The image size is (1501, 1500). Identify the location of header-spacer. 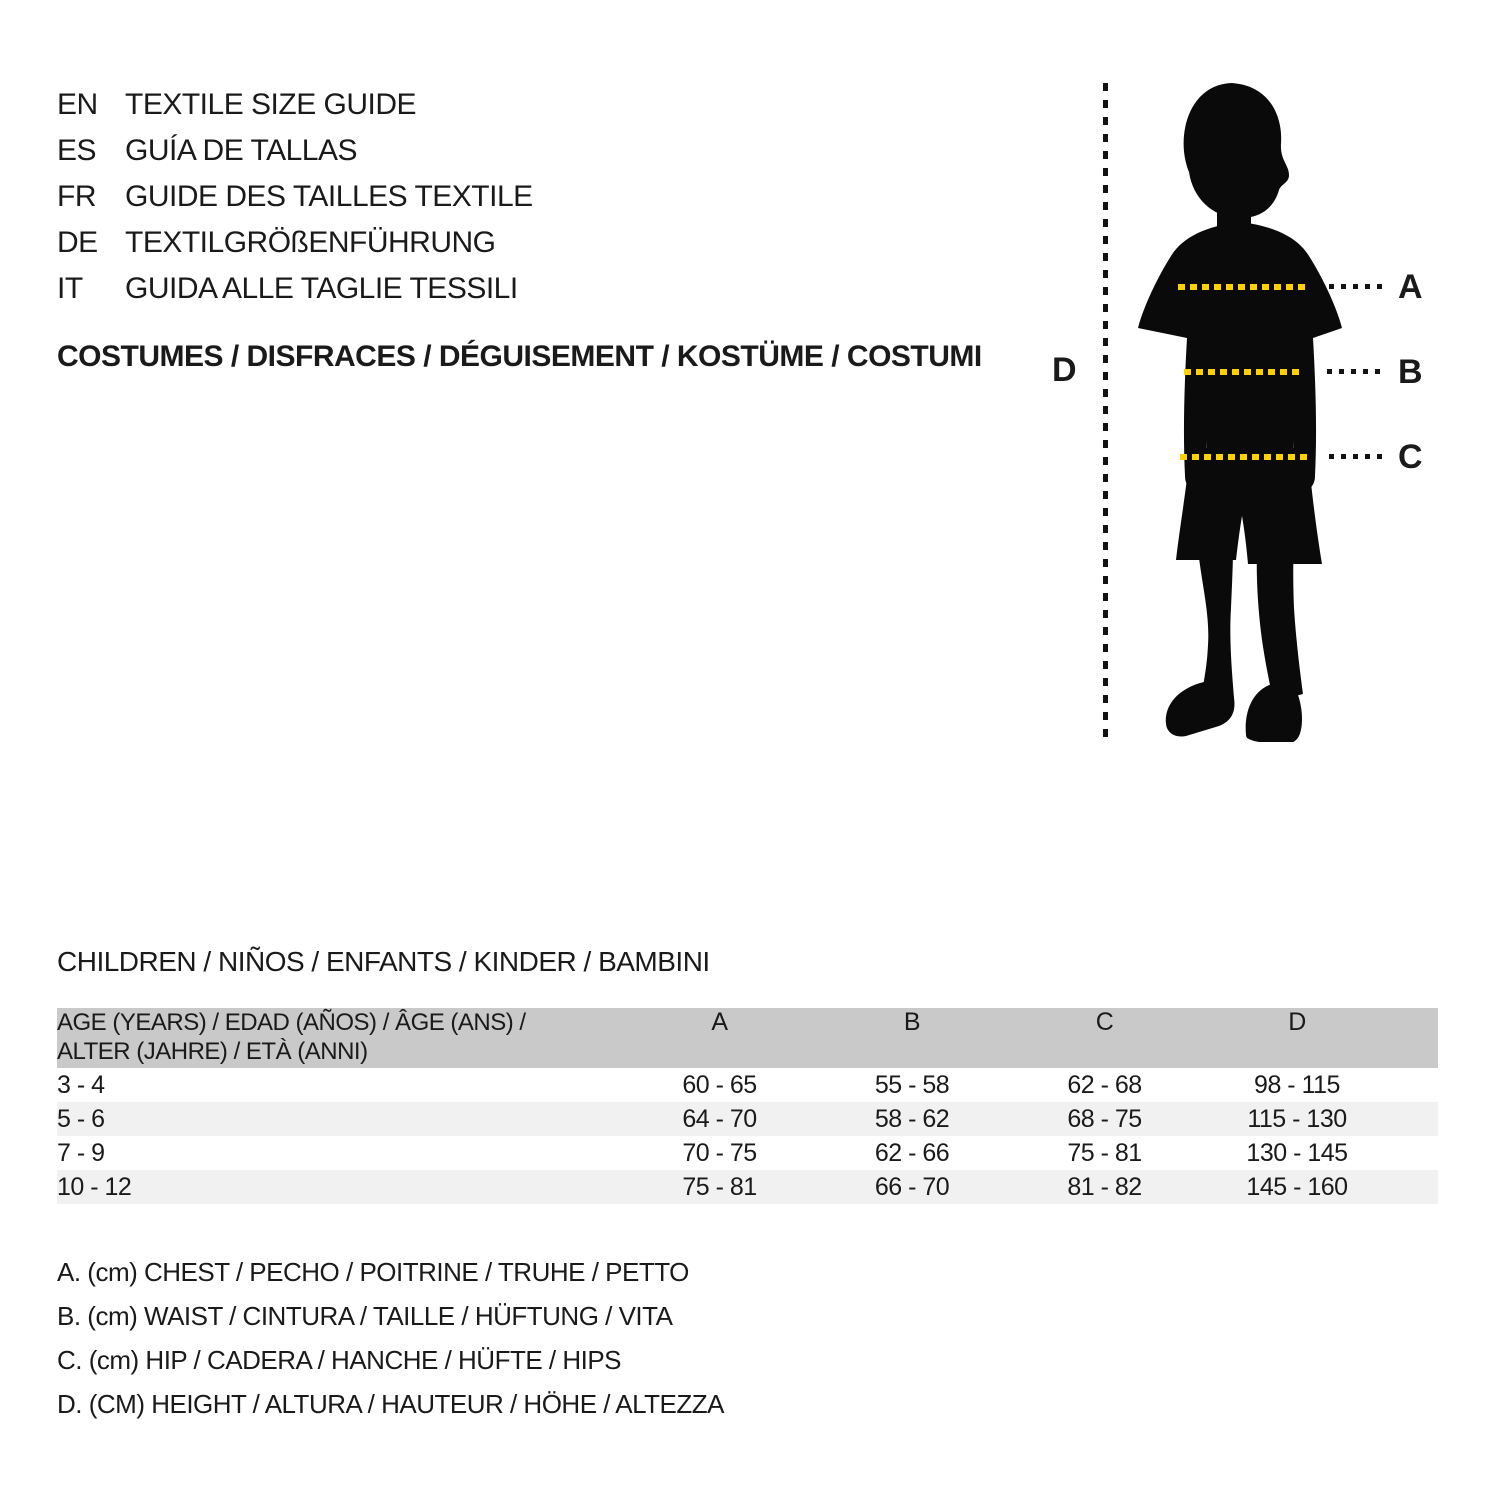
(1415, 1038).